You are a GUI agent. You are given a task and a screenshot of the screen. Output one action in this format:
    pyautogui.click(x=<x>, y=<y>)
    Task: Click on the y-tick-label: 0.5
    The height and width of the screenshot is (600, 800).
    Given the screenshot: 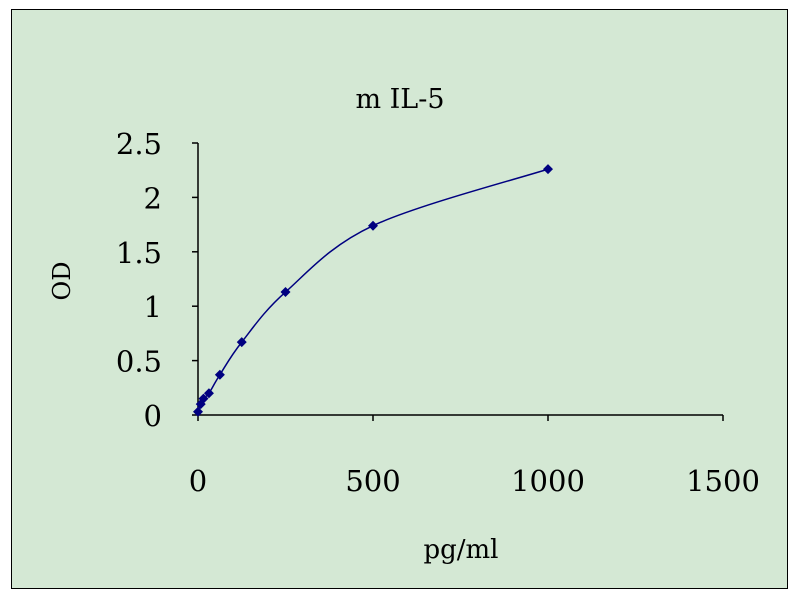 What is the action you would take?
    pyautogui.click(x=139, y=362)
    